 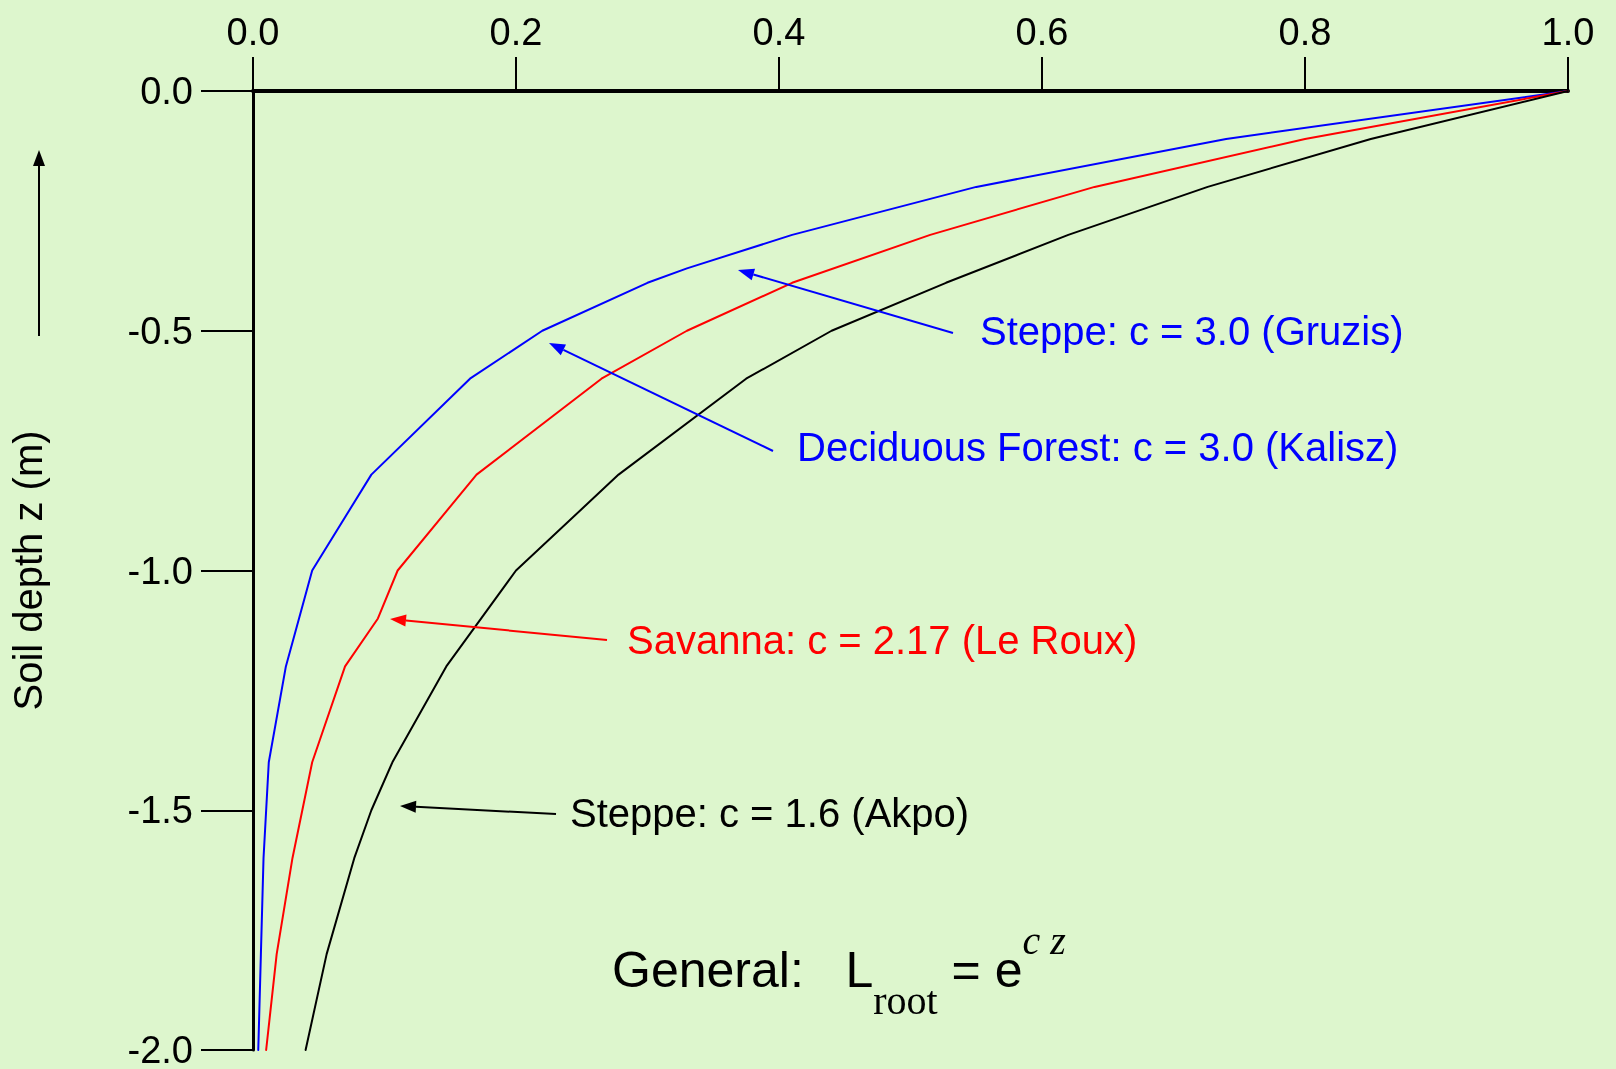 I want to click on x-tick-label: 0.8, so click(x=1305, y=32).